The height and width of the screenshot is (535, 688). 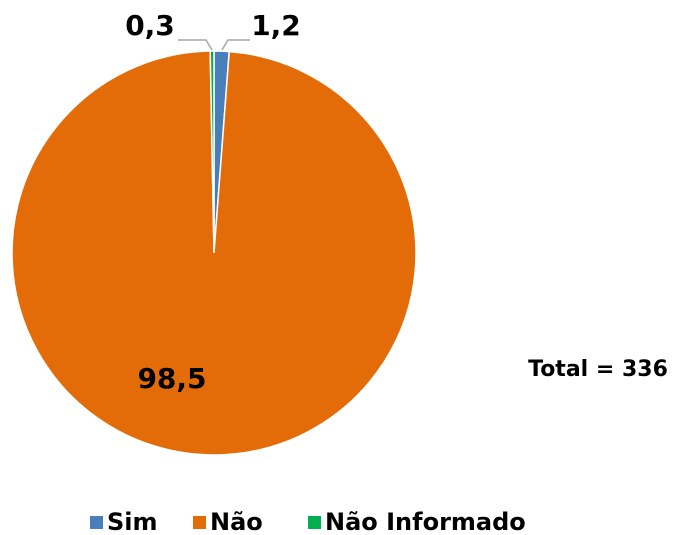 I want to click on data-label: 0,3, so click(x=150, y=25).